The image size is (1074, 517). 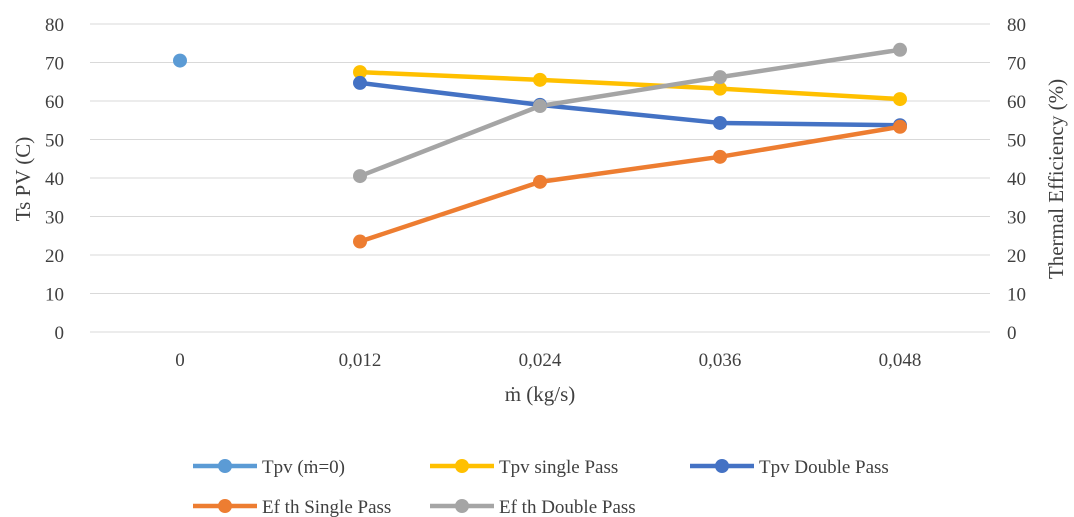 I want to click on y-tick-label: 30, so click(x=54, y=218).